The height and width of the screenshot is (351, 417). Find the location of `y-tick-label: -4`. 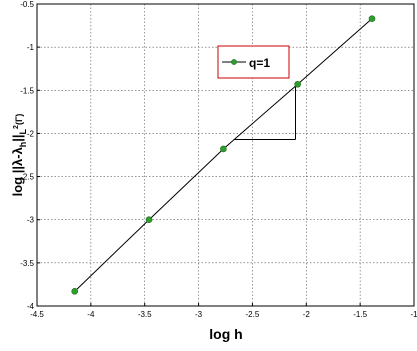

y-tick-label: -4 is located at coordinates (31, 306).